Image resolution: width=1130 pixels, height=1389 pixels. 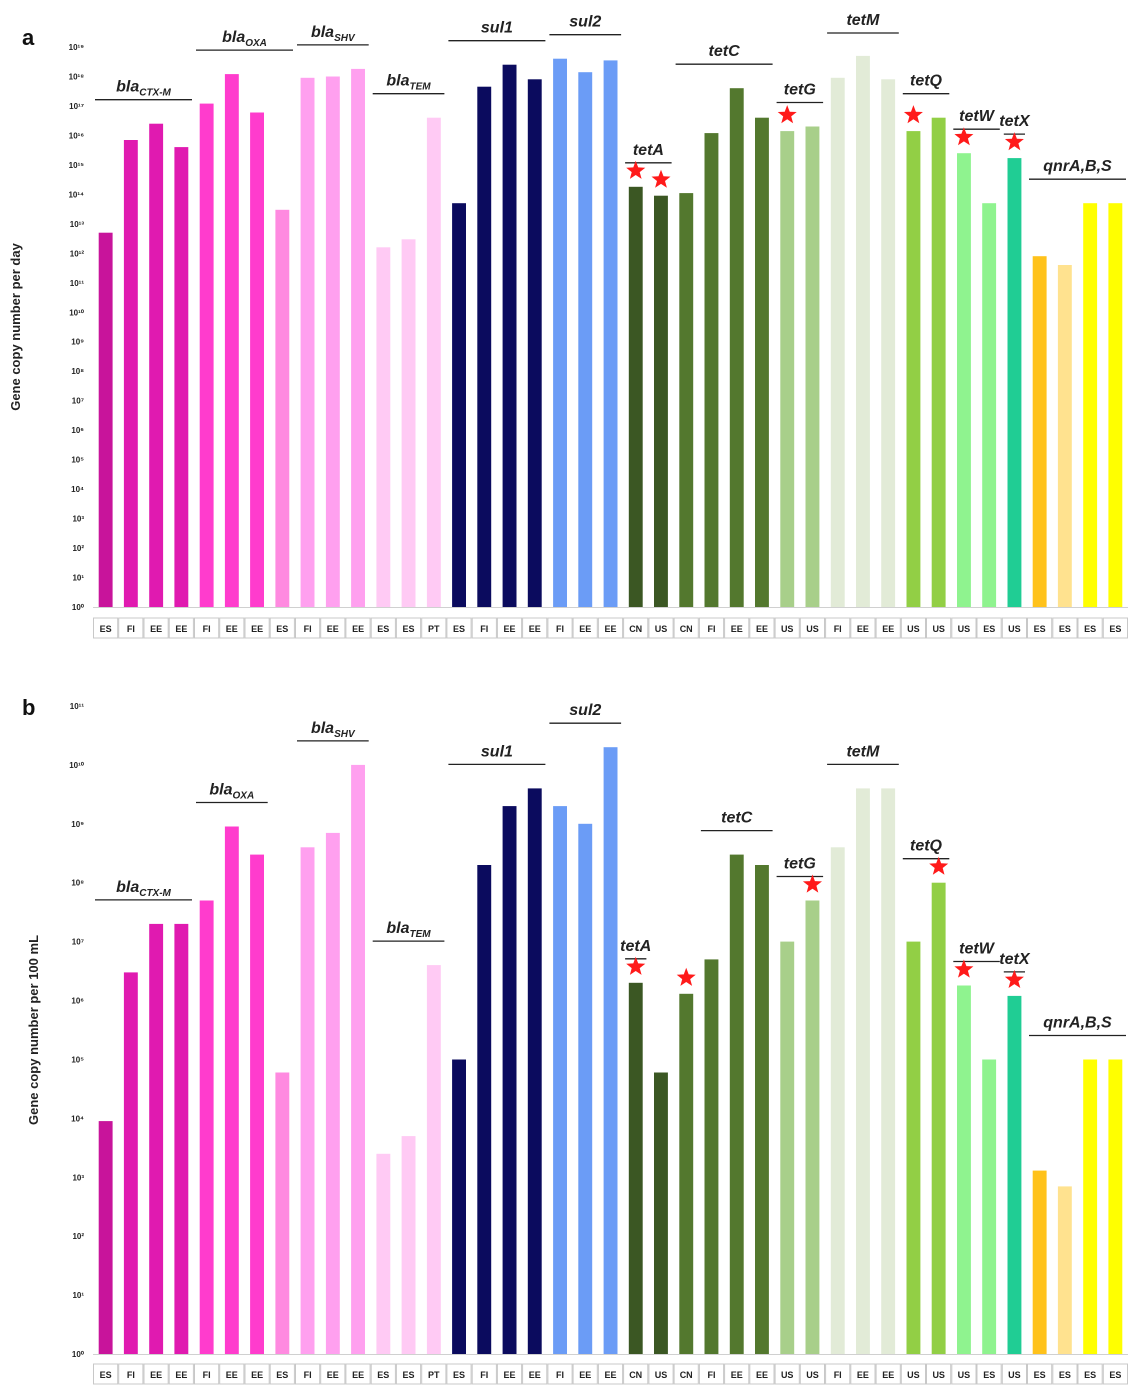 What do you see at coordinates (1077, 166) in the screenshot?
I see `gene-label: qnrA,B,S` at bounding box center [1077, 166].